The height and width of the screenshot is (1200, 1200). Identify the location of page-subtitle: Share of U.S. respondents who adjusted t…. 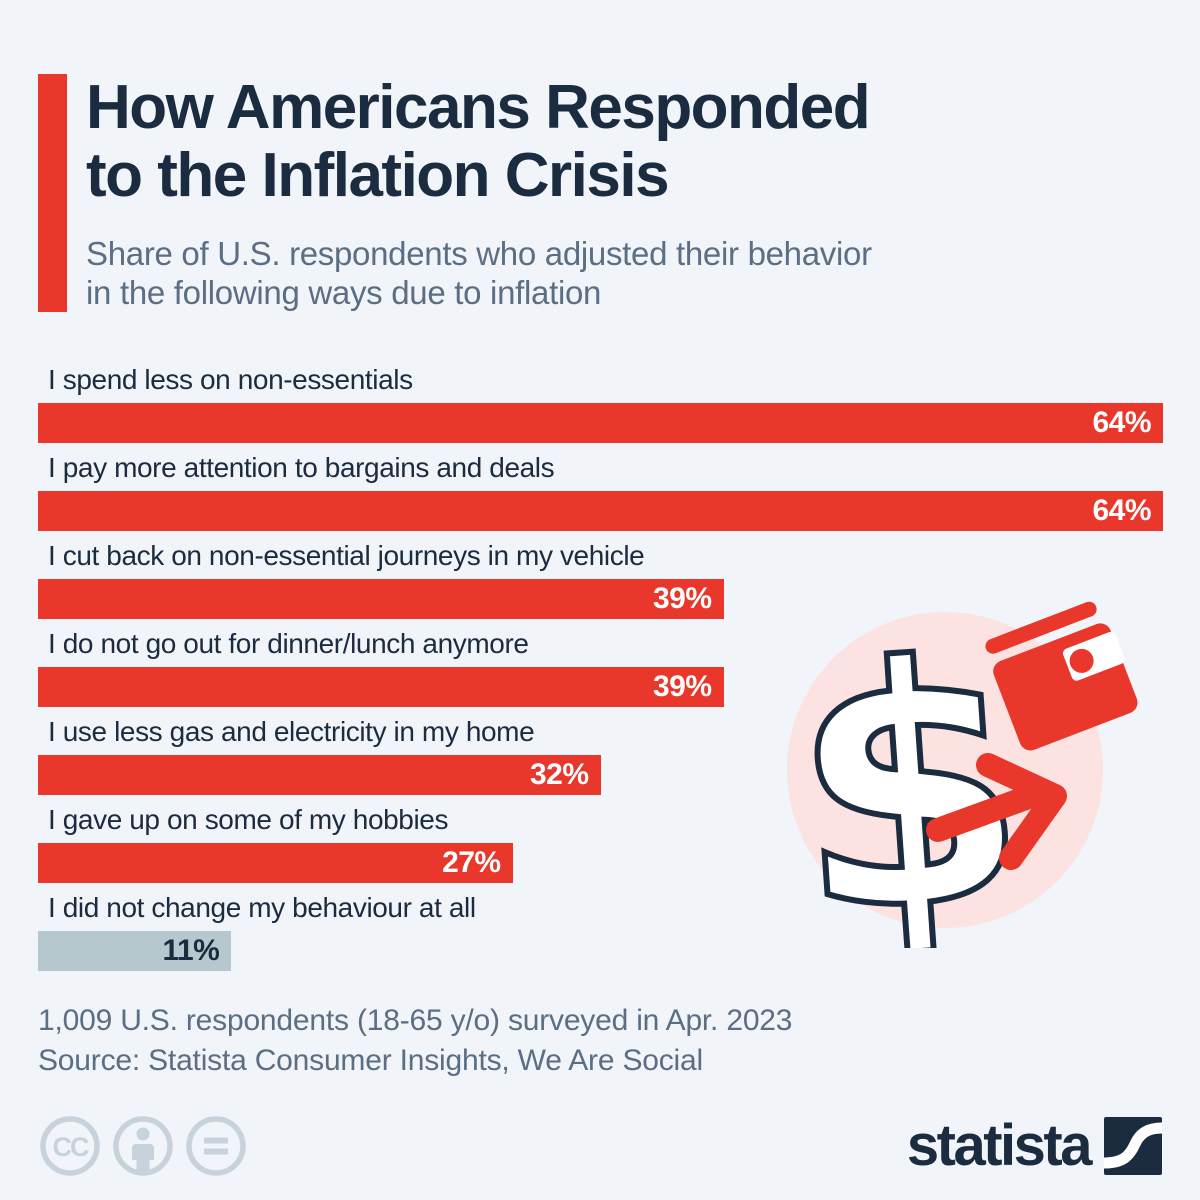
(479, 273).